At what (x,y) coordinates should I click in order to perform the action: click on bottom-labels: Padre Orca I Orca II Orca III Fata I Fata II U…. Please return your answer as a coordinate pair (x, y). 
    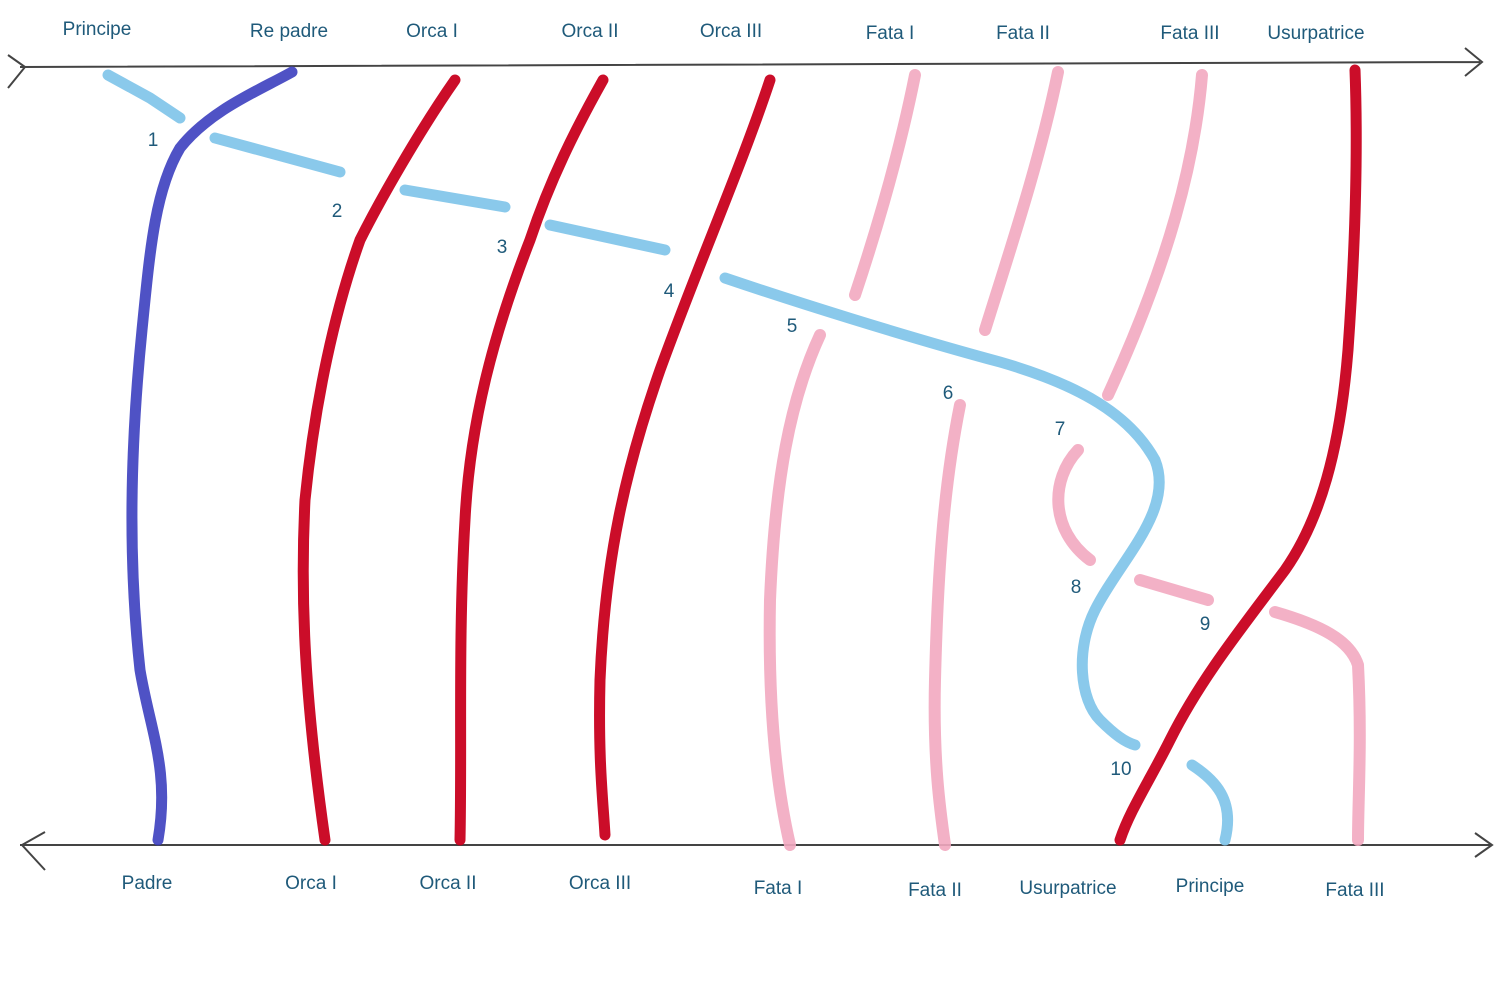
    Looking at the image, I should click on (753, 887).